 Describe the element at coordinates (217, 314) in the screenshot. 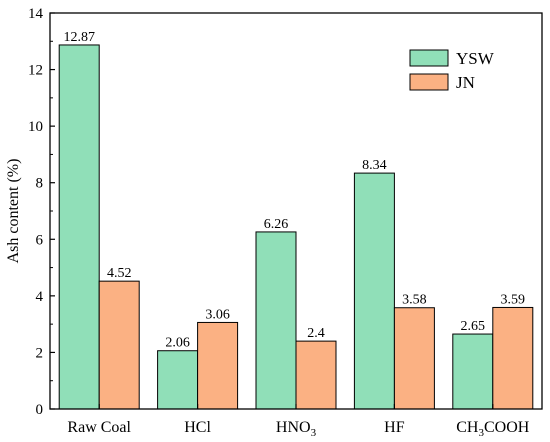

I see `data-label: 3.06` at that location.